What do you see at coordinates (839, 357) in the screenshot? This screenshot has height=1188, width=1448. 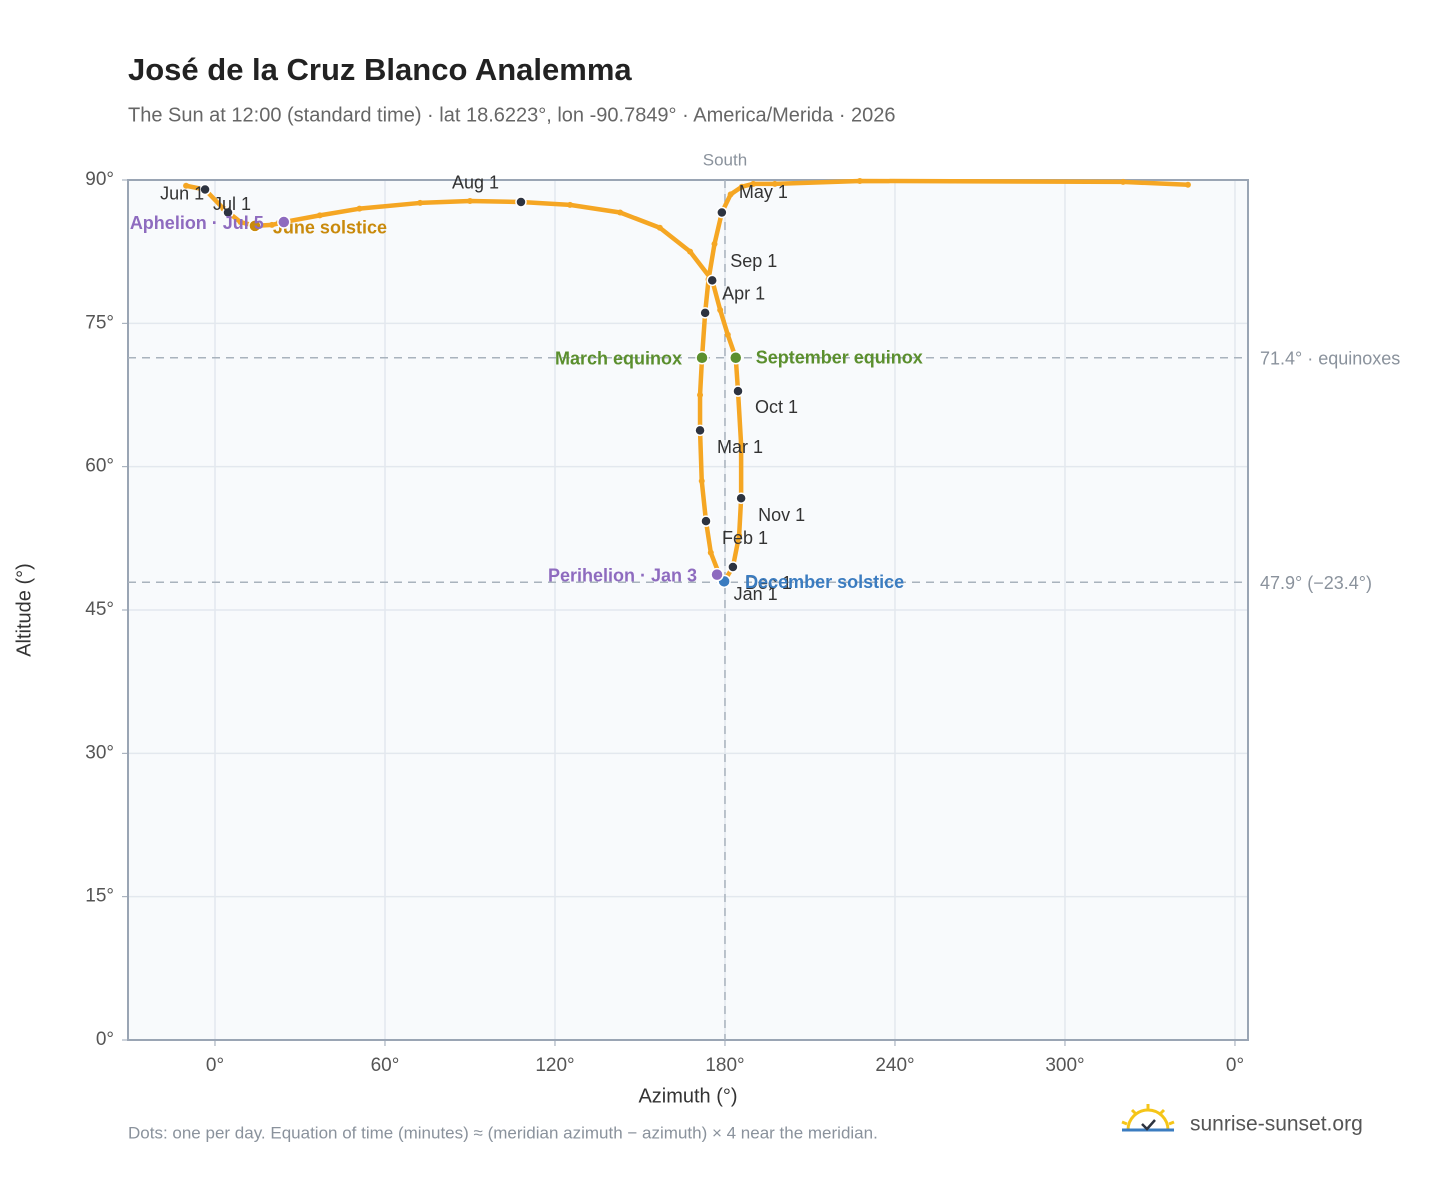 I see `event-label: September equinox` at bounding box center [839, 357].